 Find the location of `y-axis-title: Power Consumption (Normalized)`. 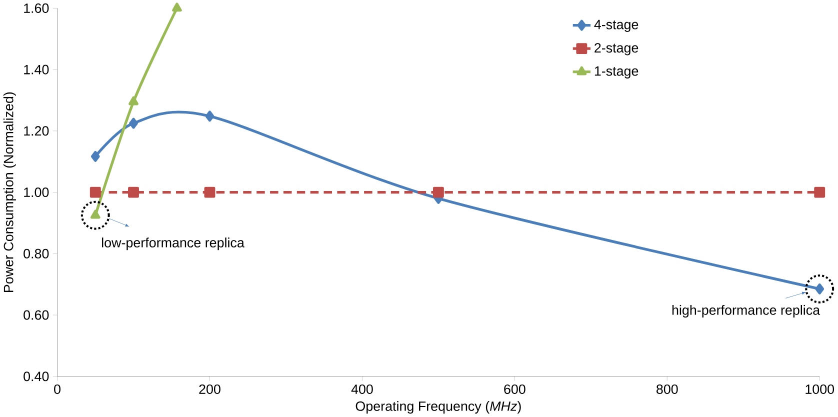

y-axis-title: Power Consumption (Normalized) is located at coordinates (9, 192).